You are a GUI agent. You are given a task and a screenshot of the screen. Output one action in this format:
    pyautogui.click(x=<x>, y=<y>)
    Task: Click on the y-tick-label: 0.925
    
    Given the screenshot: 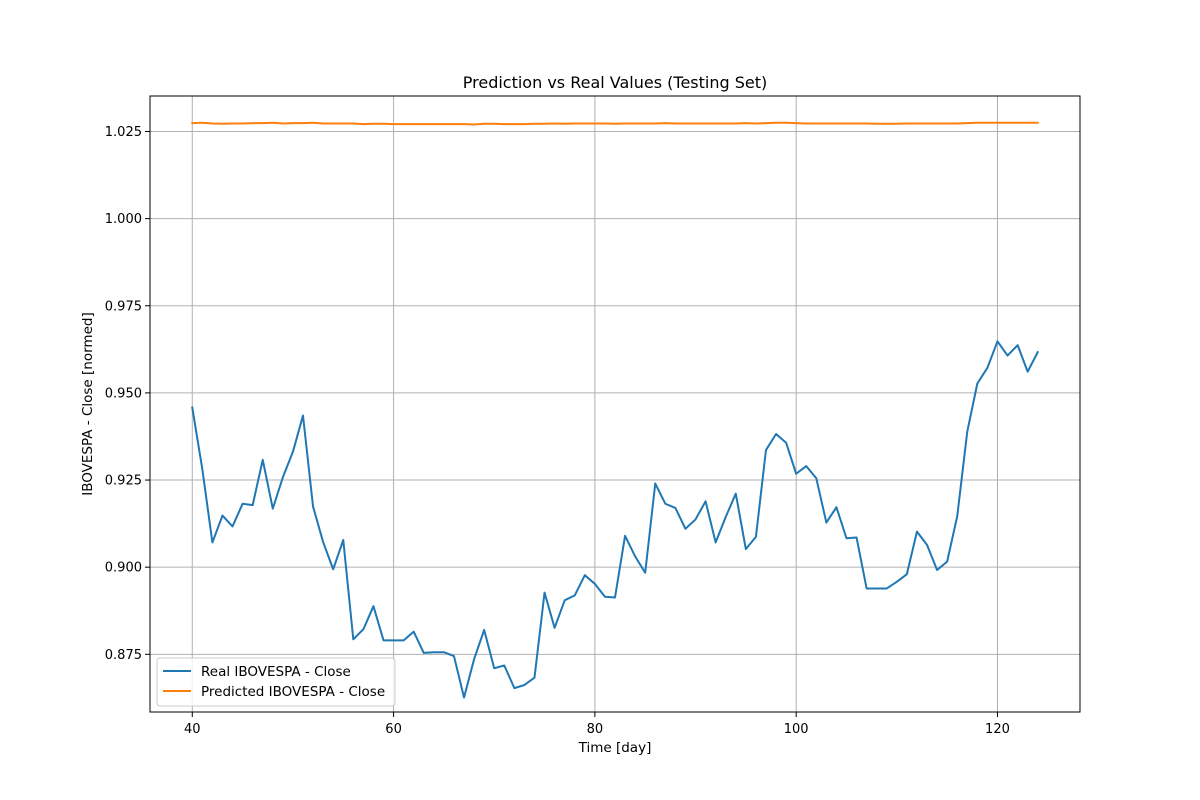 What is the action you would take?
    pyautogui.click(x=123, y=481)
    